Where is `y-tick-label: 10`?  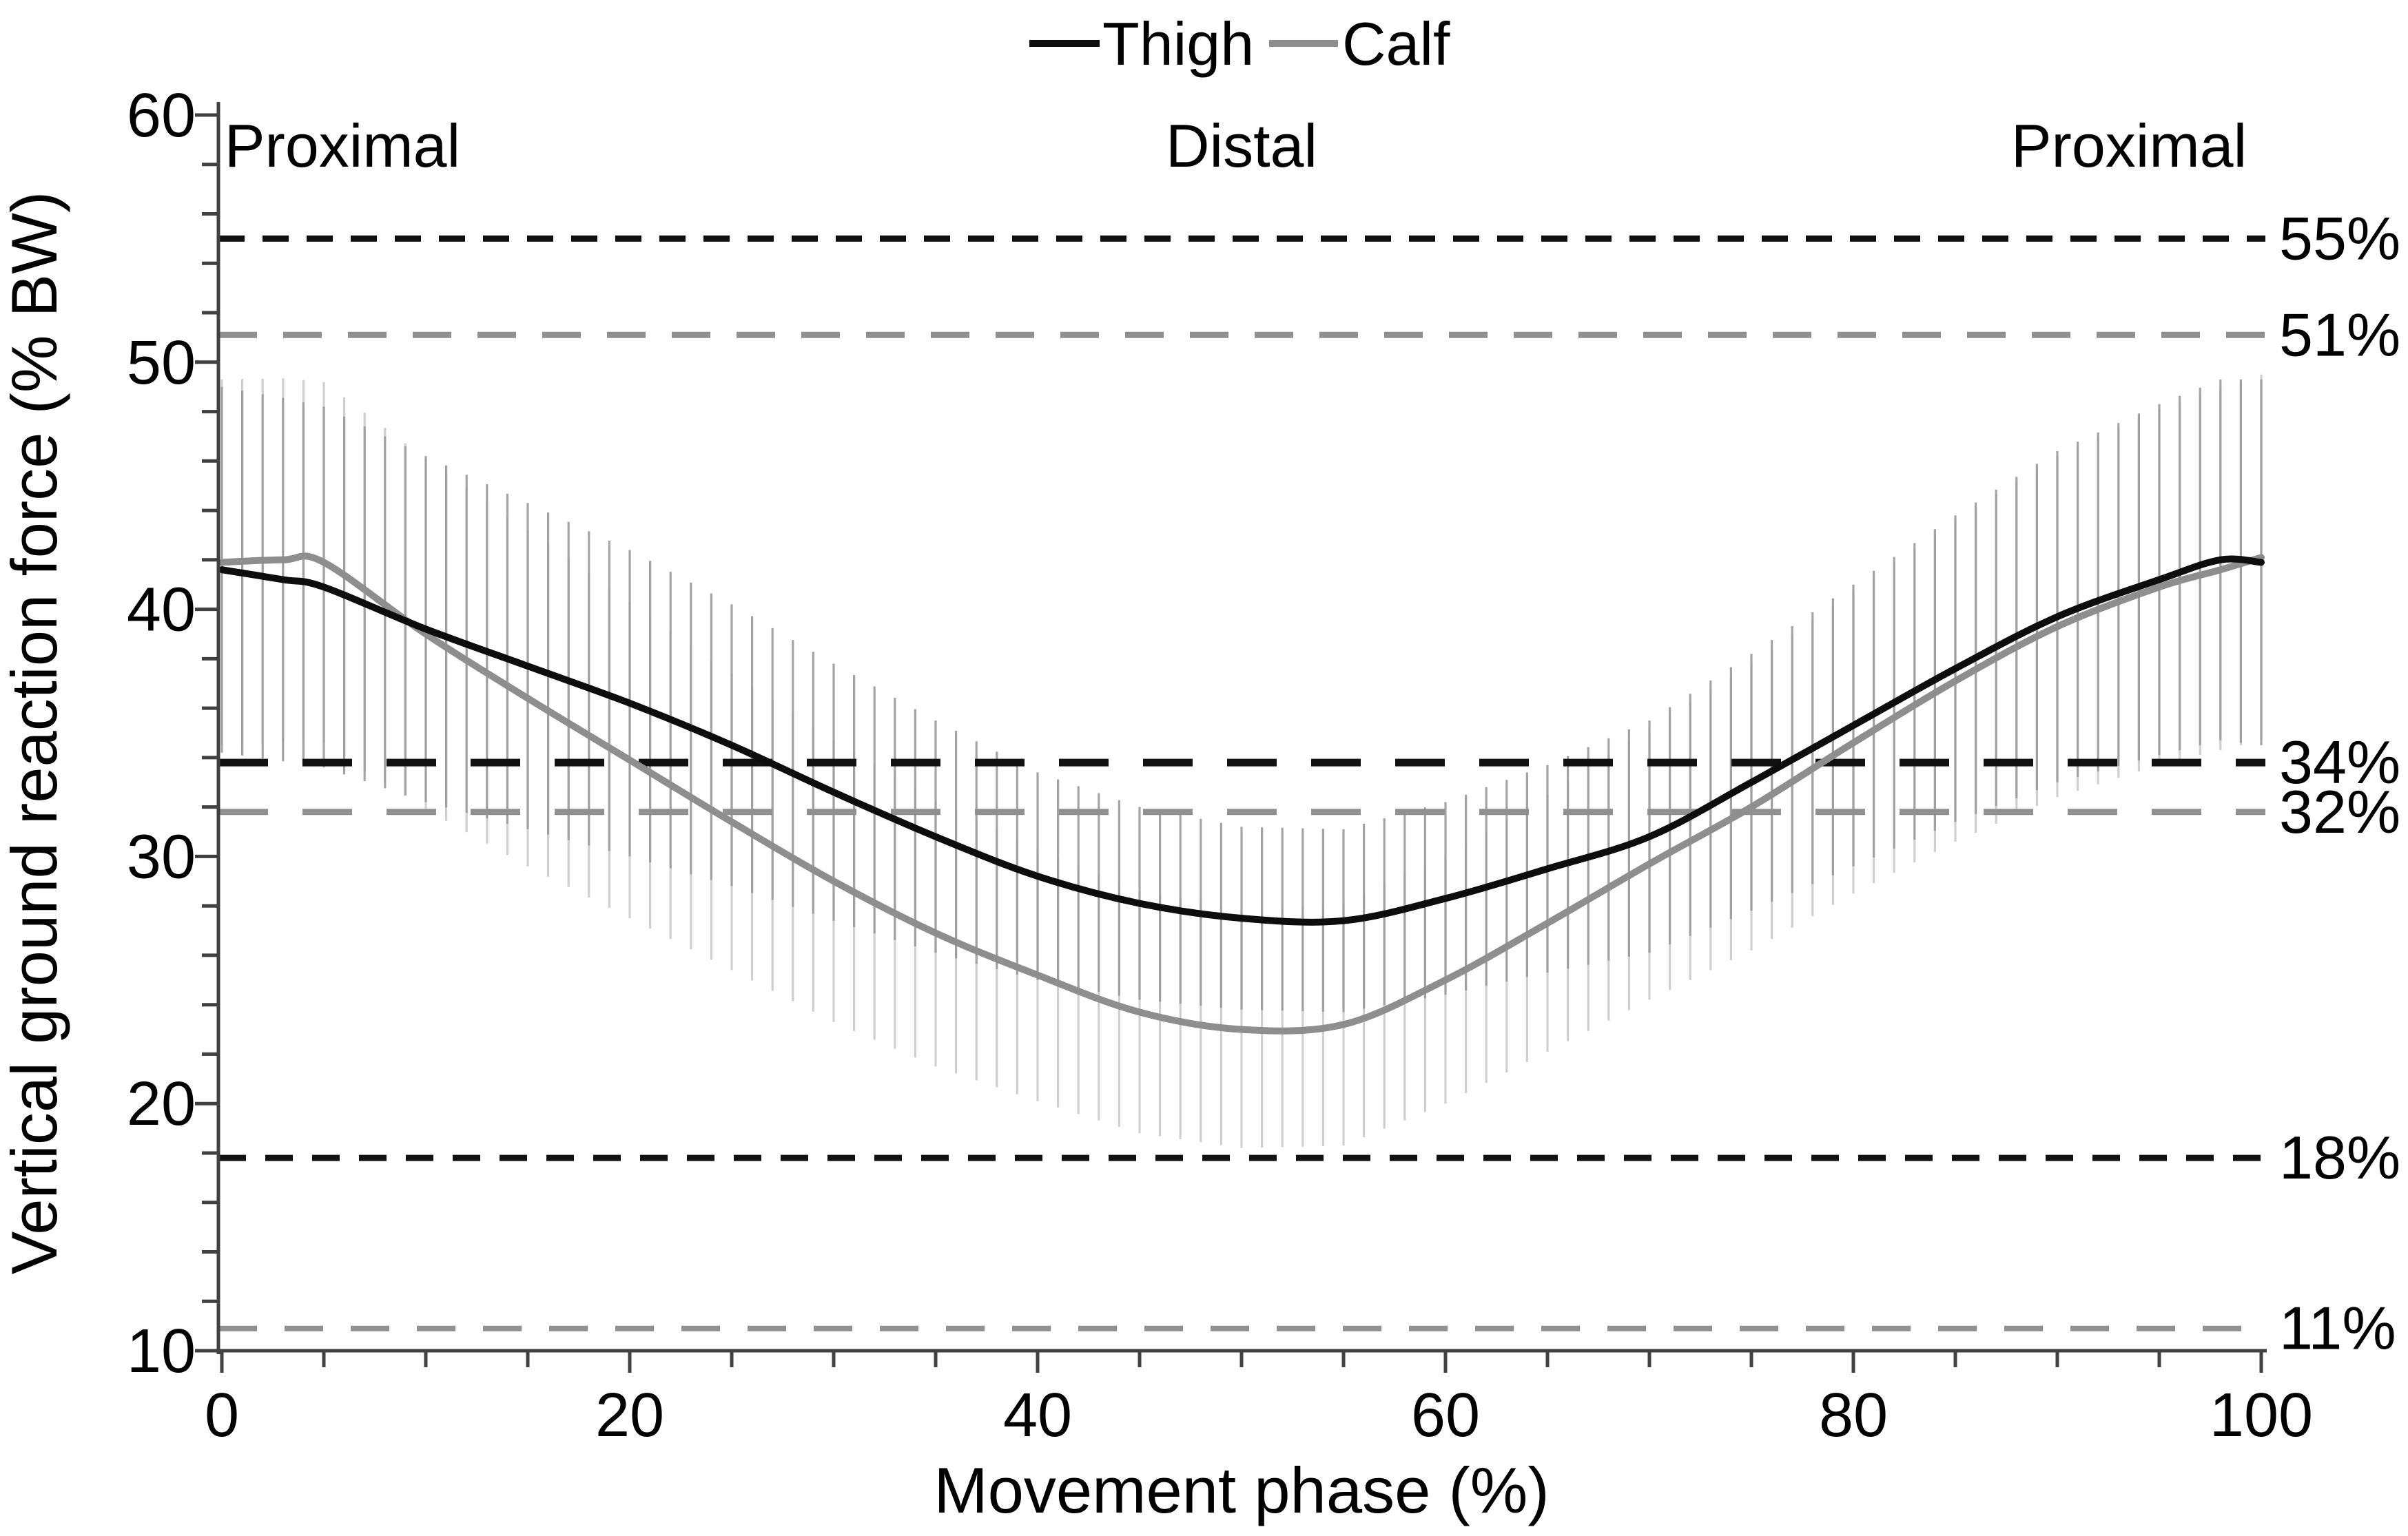 y-tick-label: 10 is located at coordinates (161, 1351).